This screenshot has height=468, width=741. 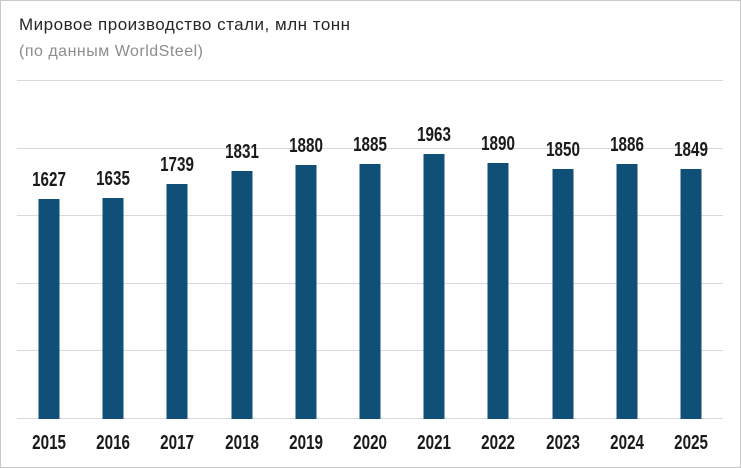 What do you see at coordinates (691, 294) in the screenshot?
I see `bar-2025` at bounding box center [691, 294].